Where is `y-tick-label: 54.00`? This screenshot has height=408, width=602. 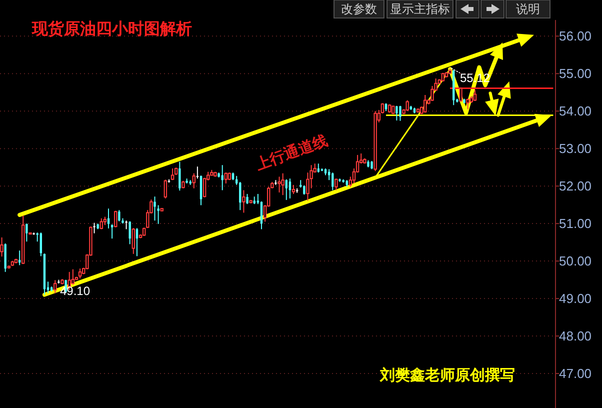
y-tick-label: 54.00 is located at coordinates (575, 111).